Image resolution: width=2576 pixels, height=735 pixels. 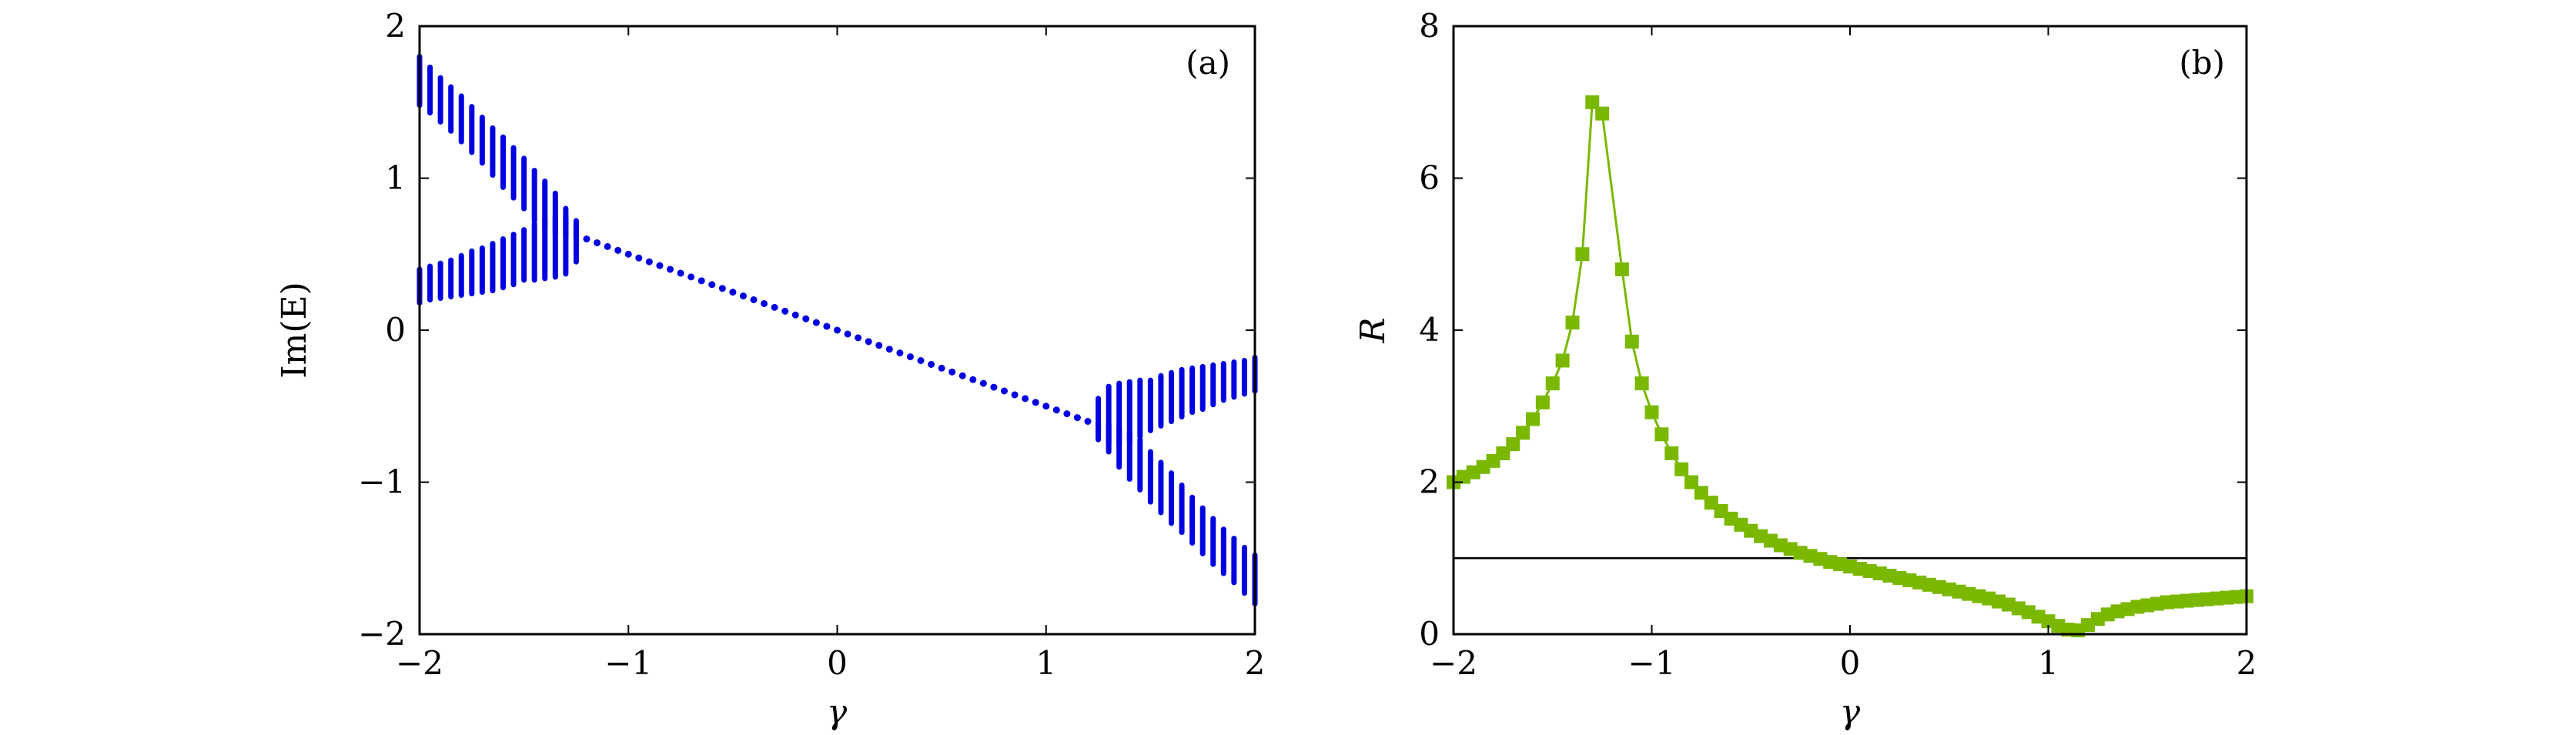 I want to click on panel-b-y-axis-title: R, so click(x=1373, y=330).